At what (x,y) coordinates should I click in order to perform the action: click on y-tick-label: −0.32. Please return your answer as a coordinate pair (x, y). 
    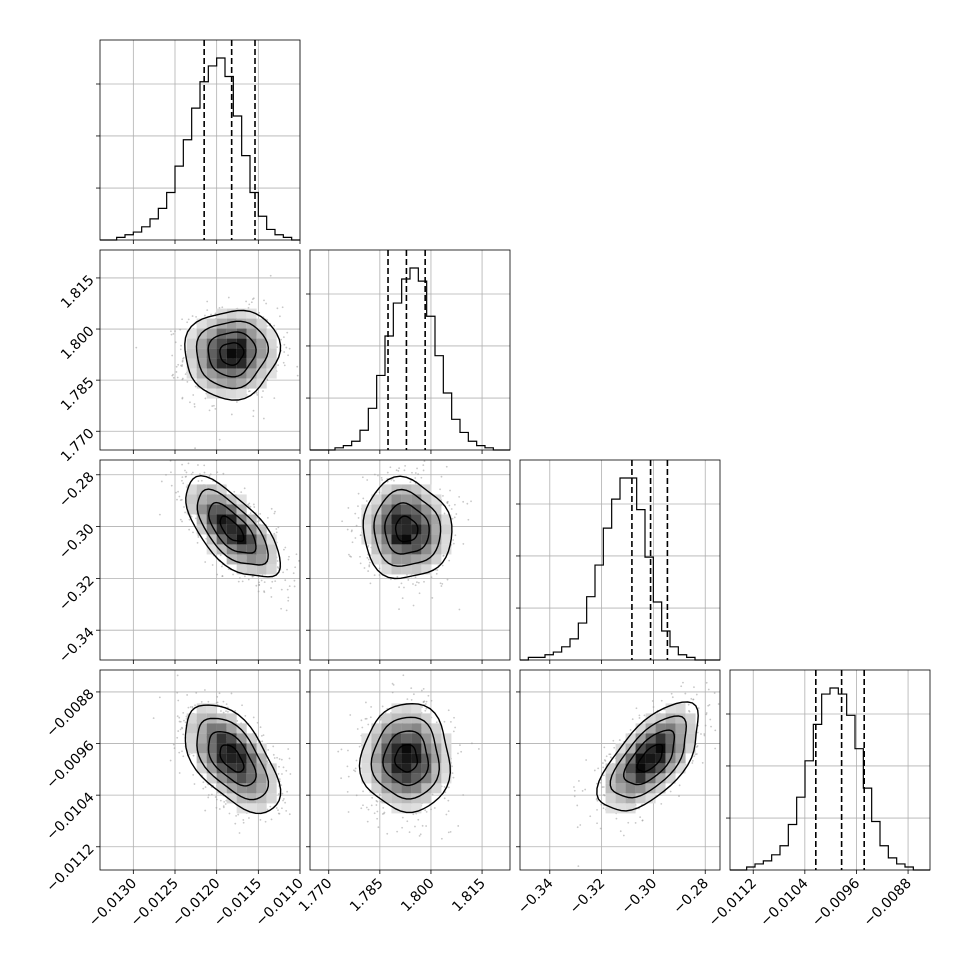
    Looking at the image, I should click on (77, 594).